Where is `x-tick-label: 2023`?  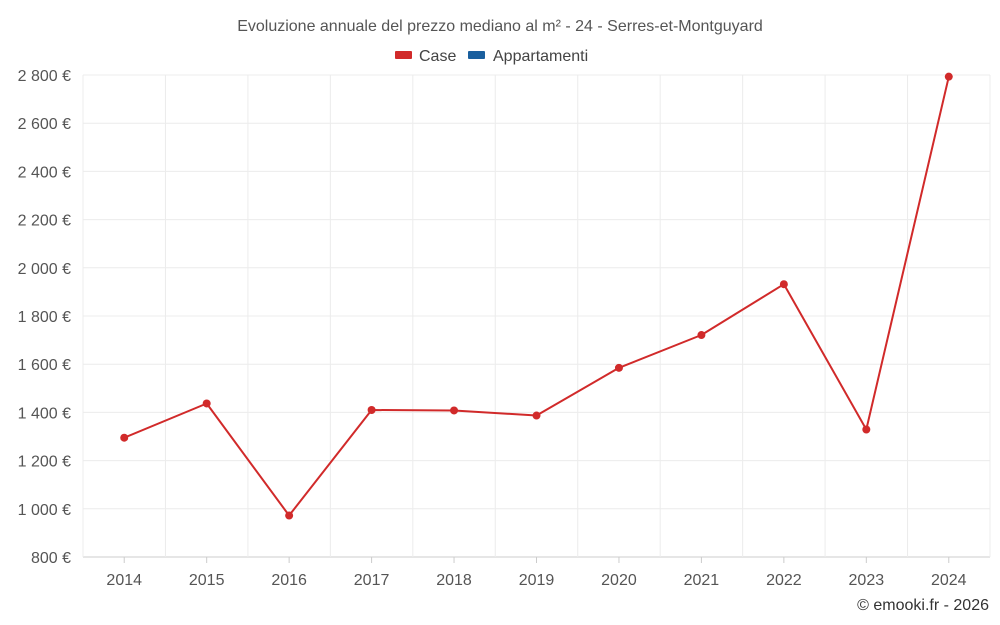
x-tick-label: 2023 is located at coordinates (867, 580).